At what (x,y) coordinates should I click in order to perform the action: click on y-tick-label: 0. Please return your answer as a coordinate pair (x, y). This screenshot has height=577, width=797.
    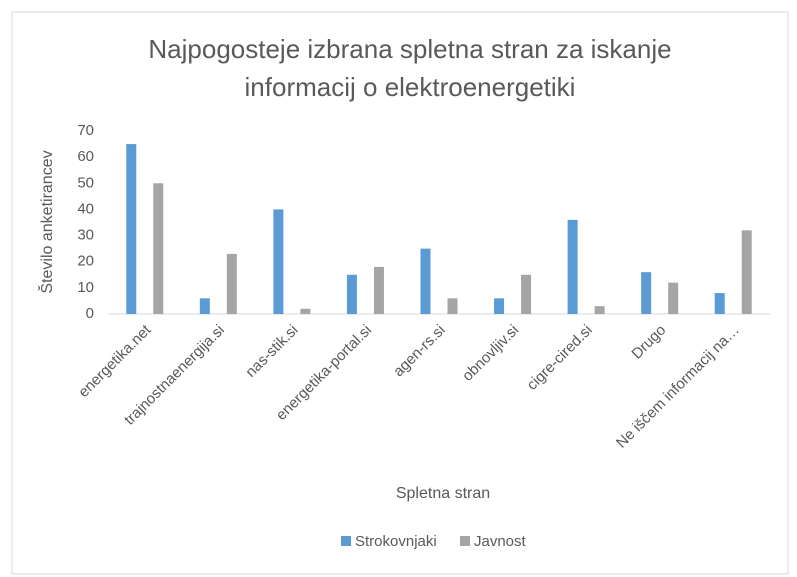
    Looking at the image, I should click on (90, 313).